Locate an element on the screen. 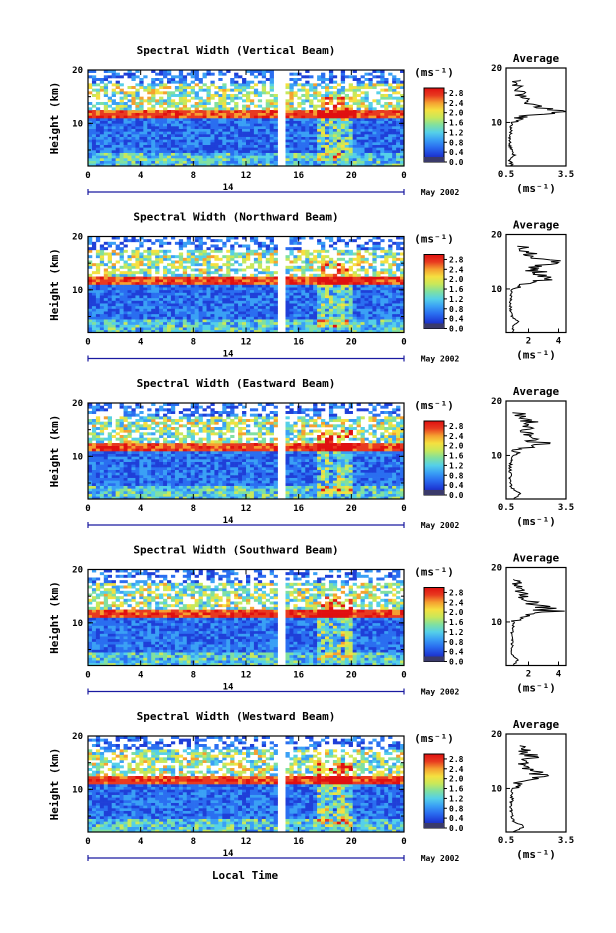  x-tick-label: 0 is located at coordinates (403, 343).